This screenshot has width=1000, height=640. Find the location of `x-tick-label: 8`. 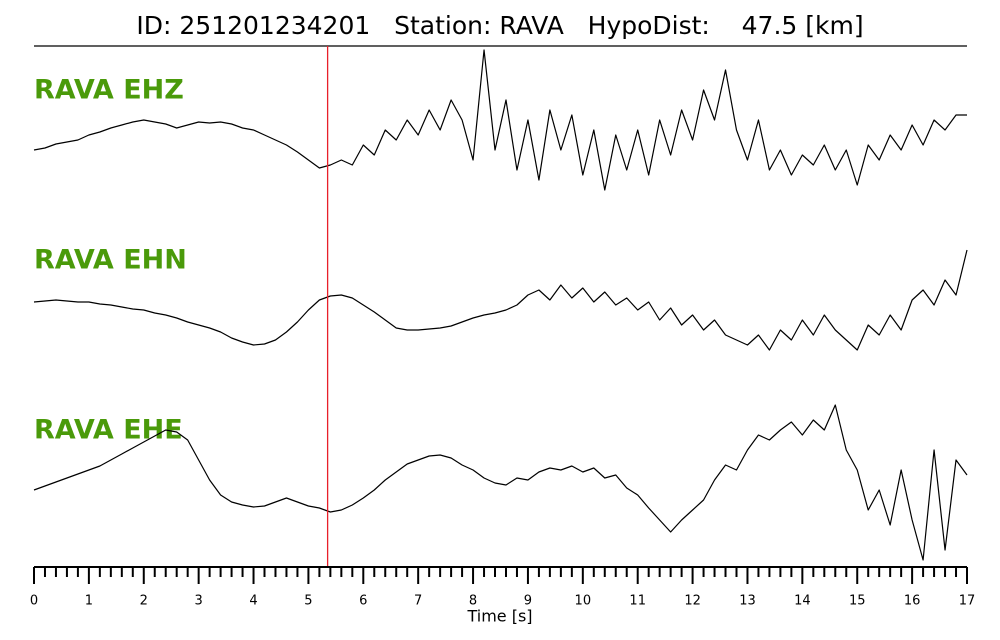

x-tick-label: 8 is located at coordinates (473, 601).